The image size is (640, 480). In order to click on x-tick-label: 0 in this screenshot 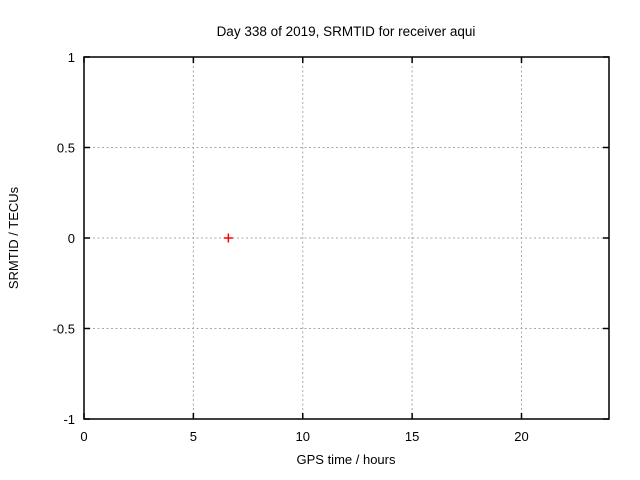, I will do `click(83, 436)`.